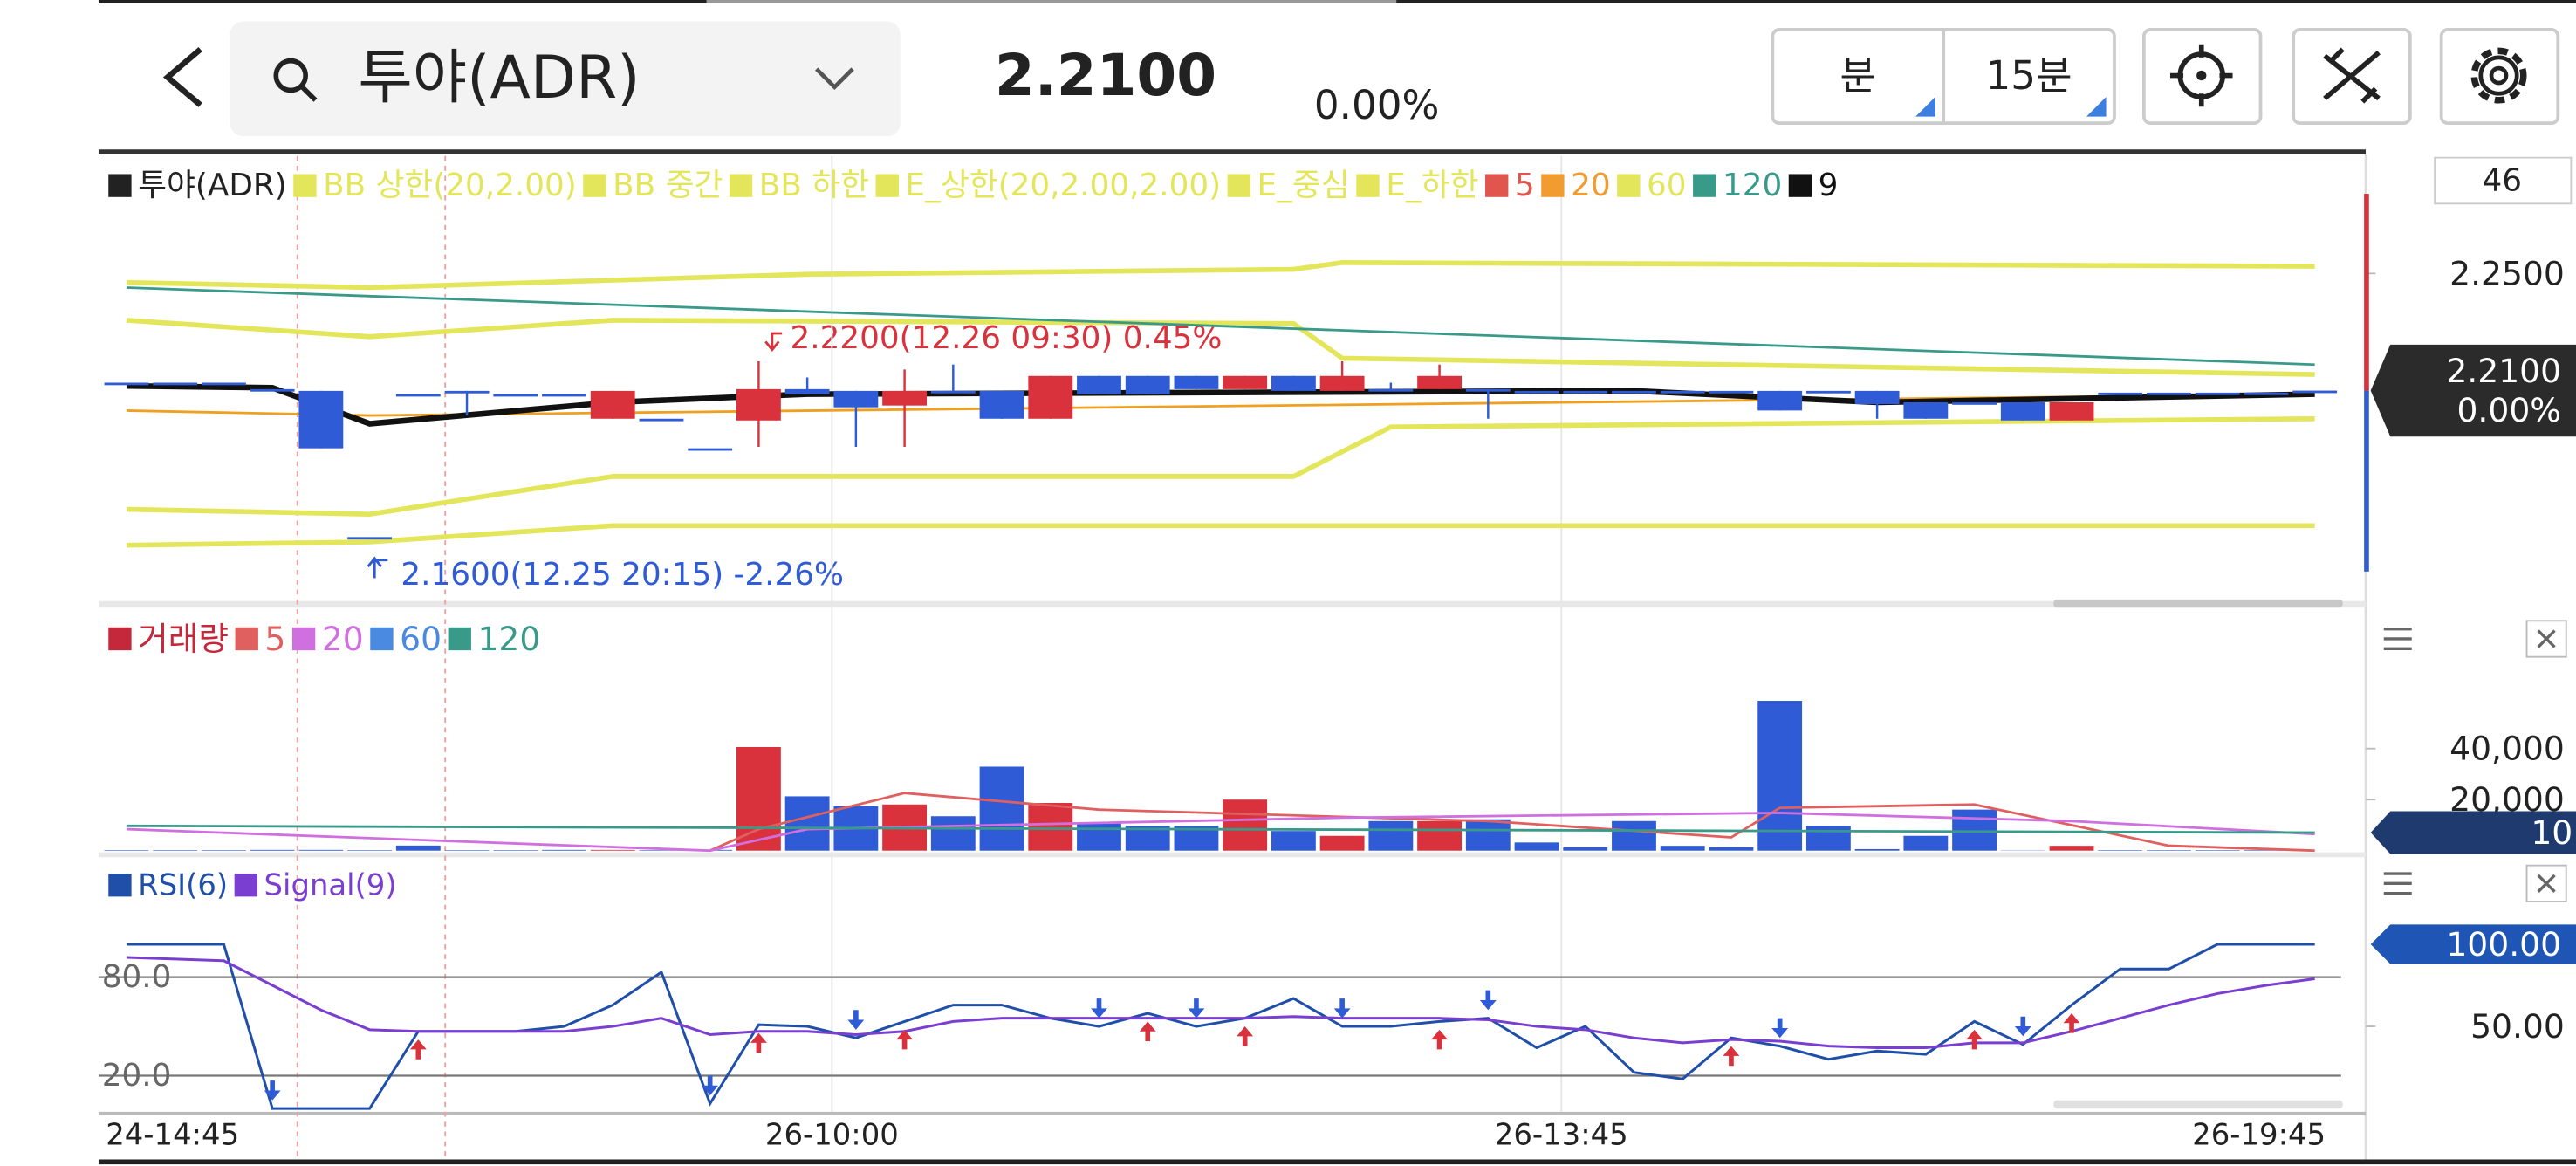 Image resolution: width=2576 pixels, height=1166 pixels. I want to click on close-icon, so click(2546, 883).